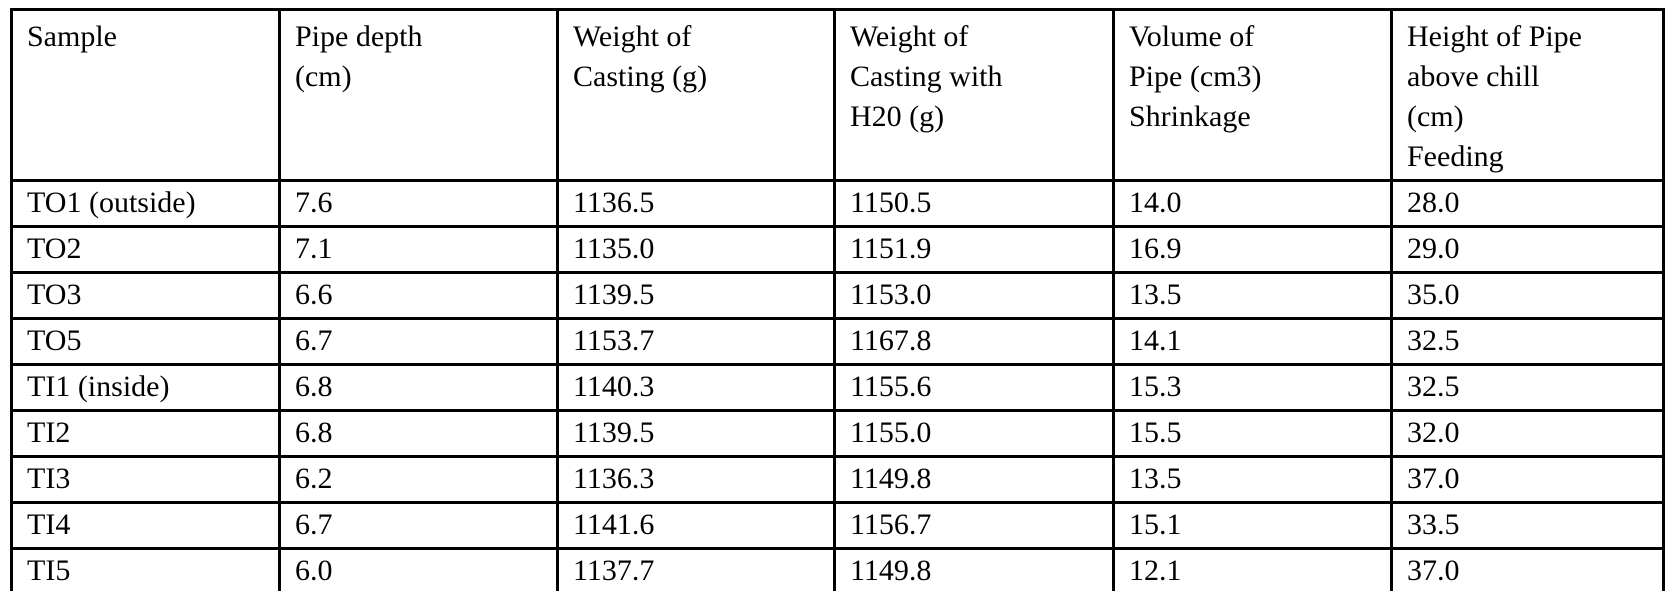 The width and height of the screenshot is (1675, 591). Describe the element at coordinates (418, 249) in the screenshot. I see `cell-pipe-depth: 7.1` at that location.